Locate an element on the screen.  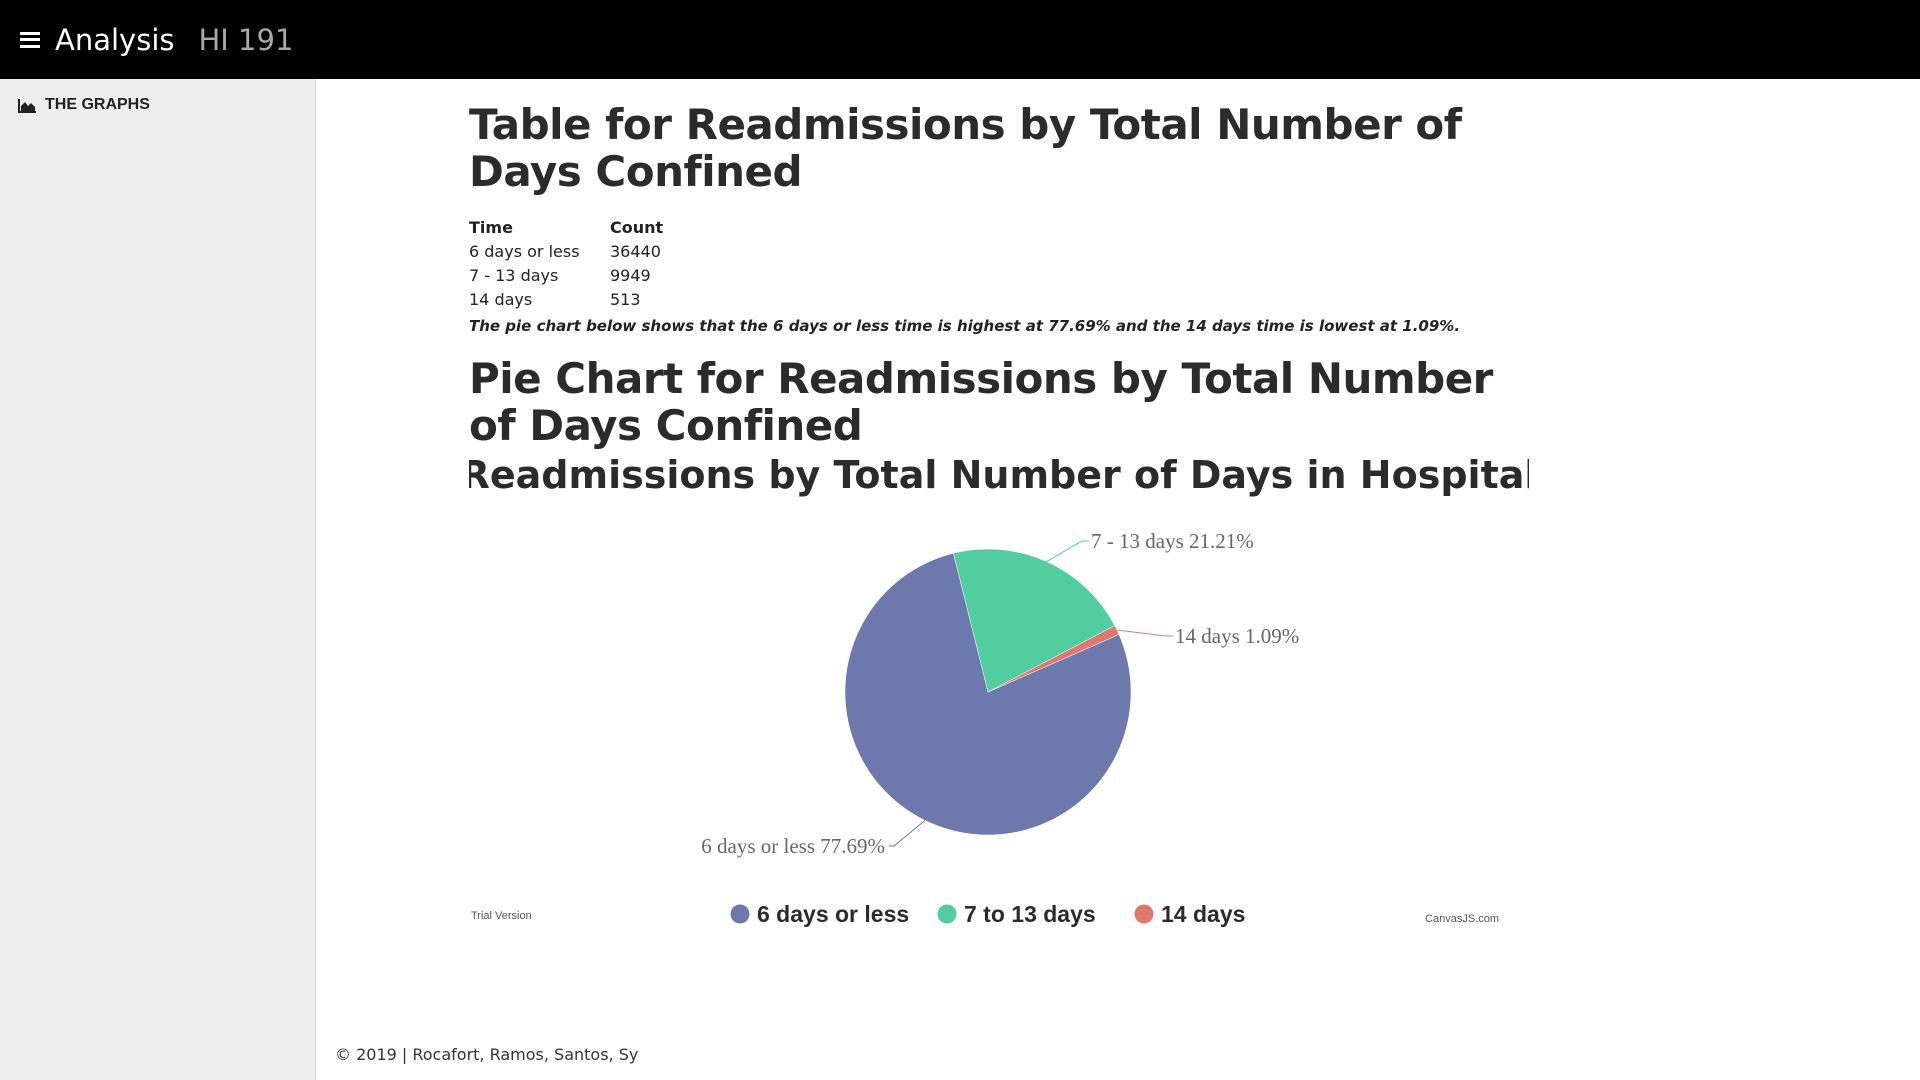
column-header-time: Time is located at coordinates (491, 227).